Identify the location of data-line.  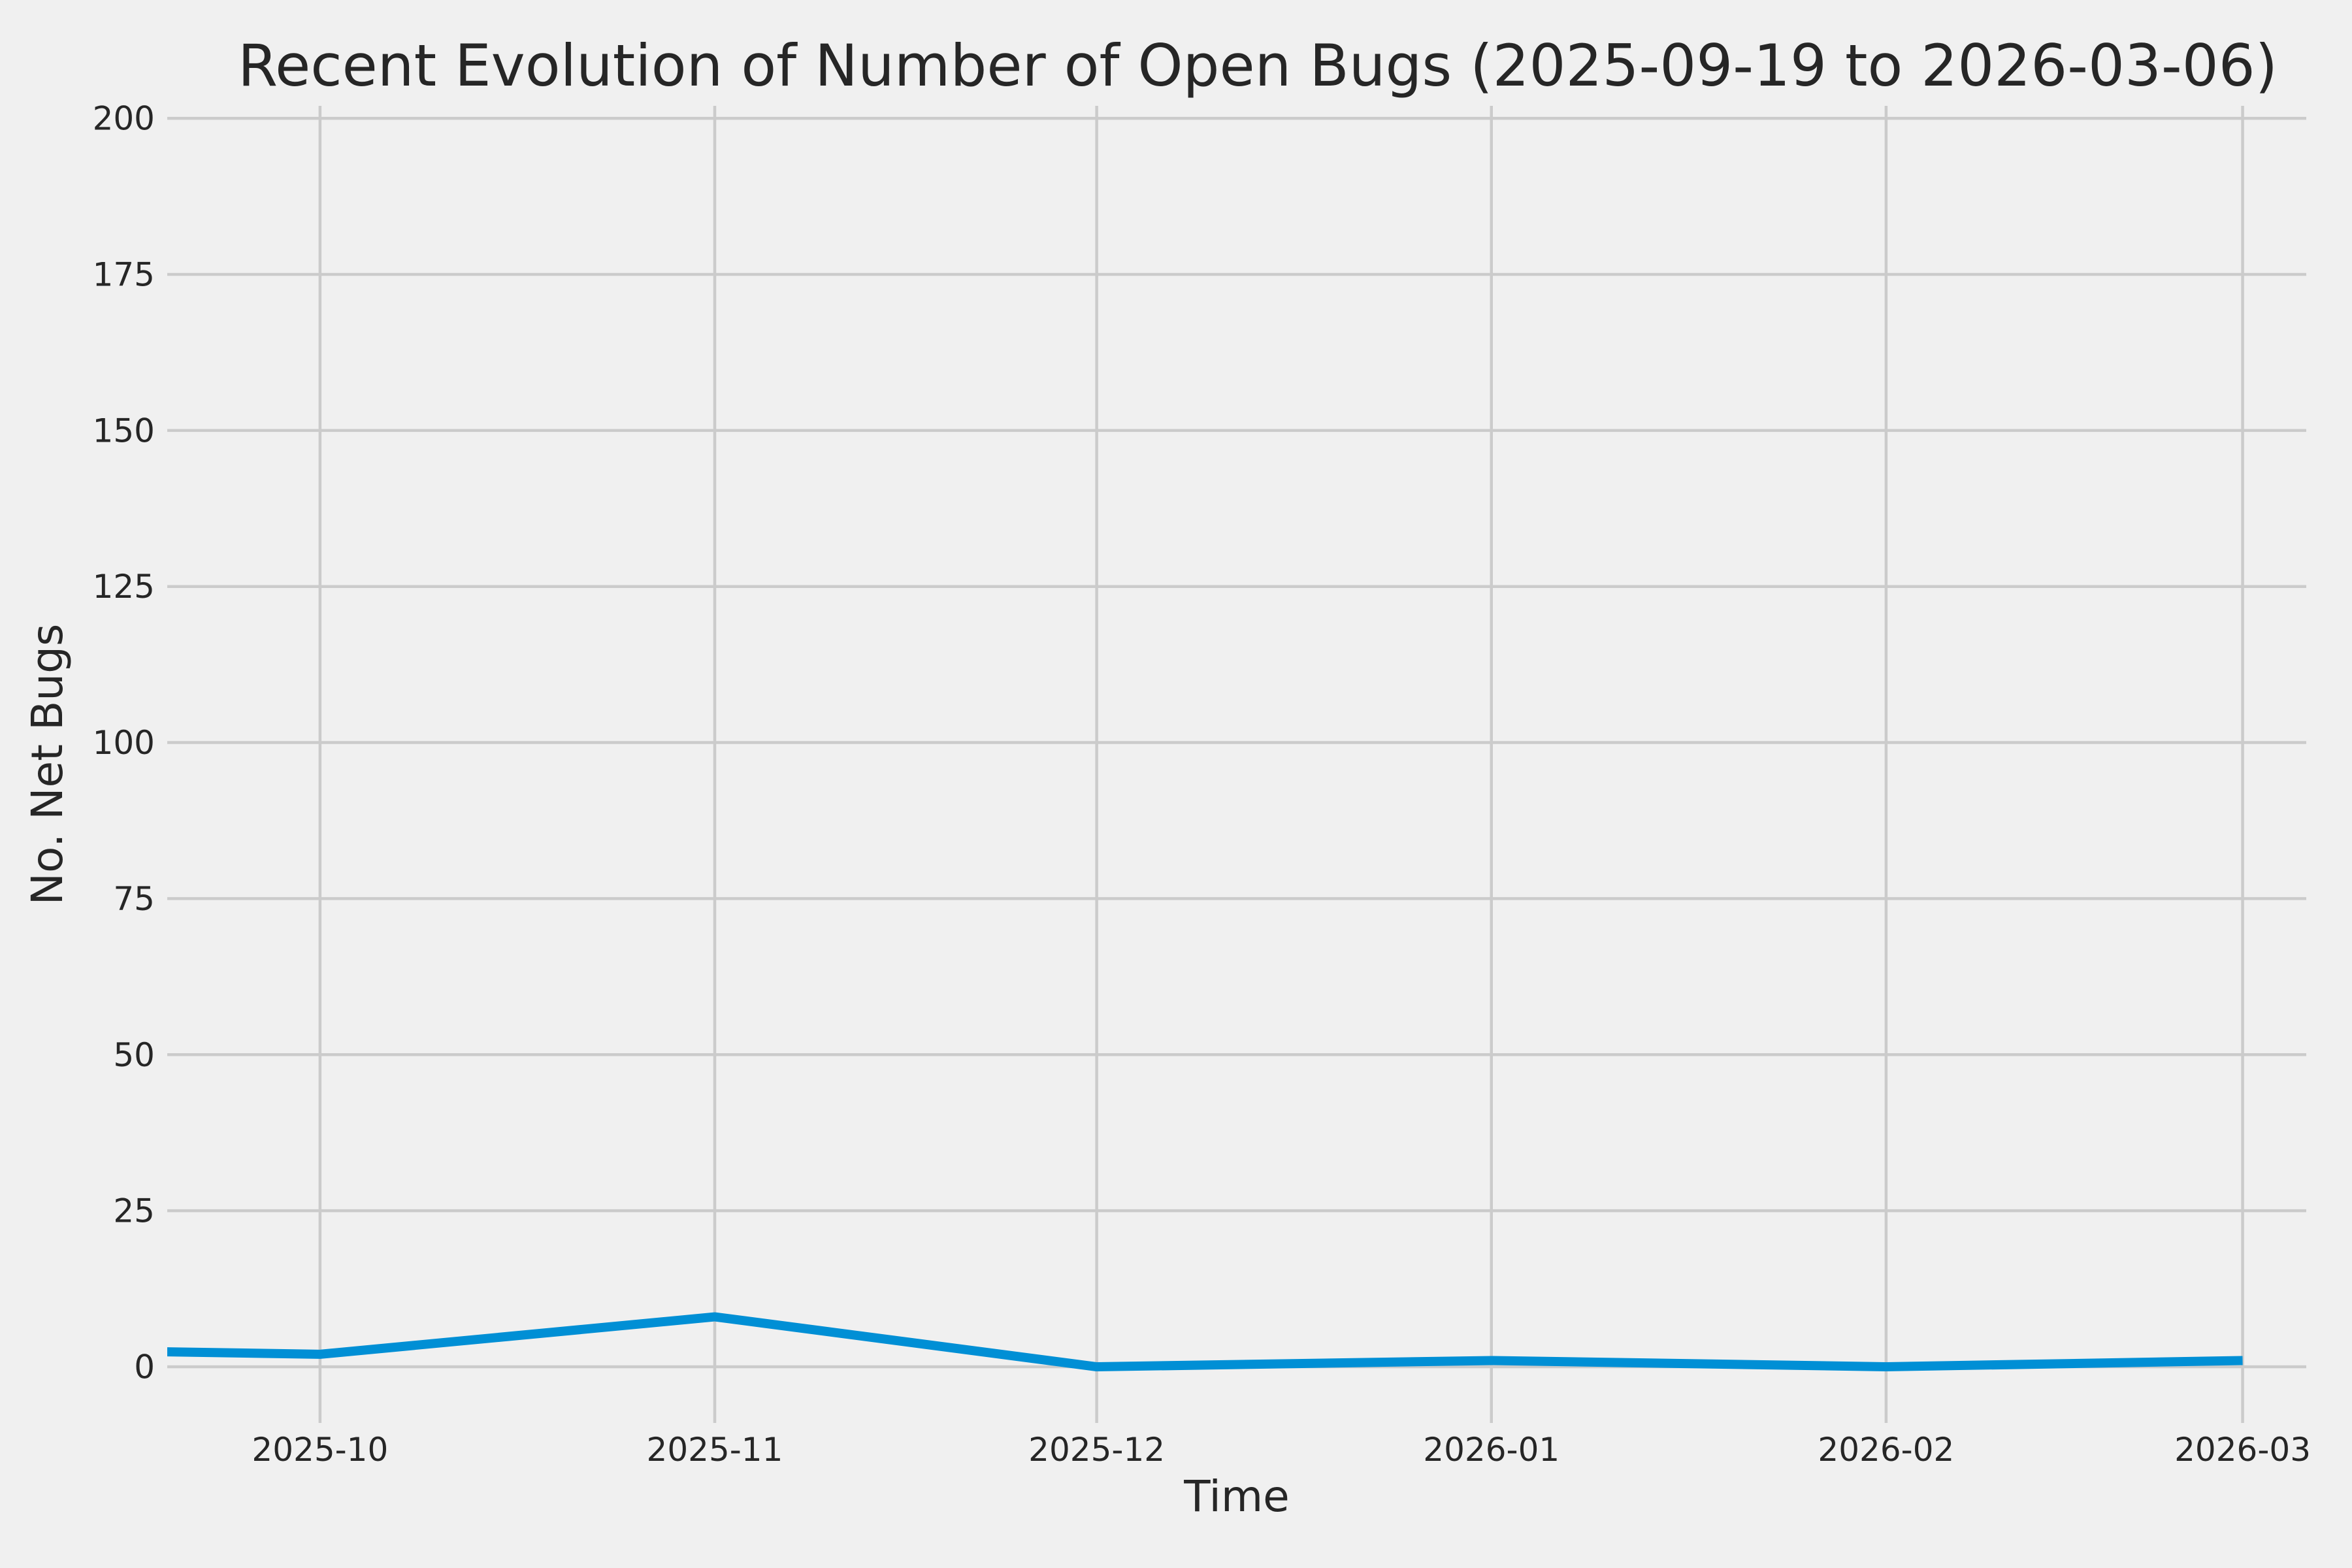
(1205, 1342).